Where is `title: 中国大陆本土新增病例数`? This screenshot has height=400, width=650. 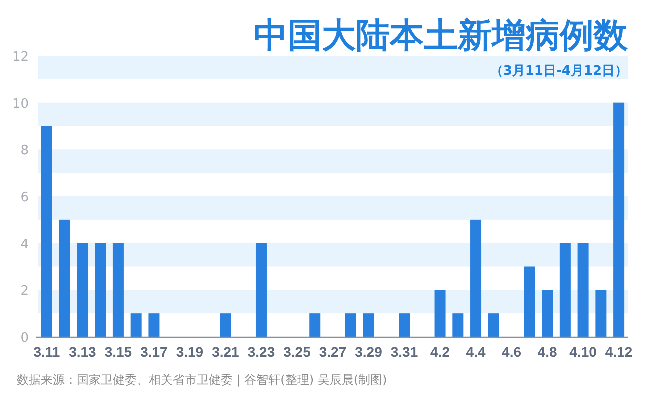
title: 中国大陆本土新增病例数 is located at coordinates (441, 36).